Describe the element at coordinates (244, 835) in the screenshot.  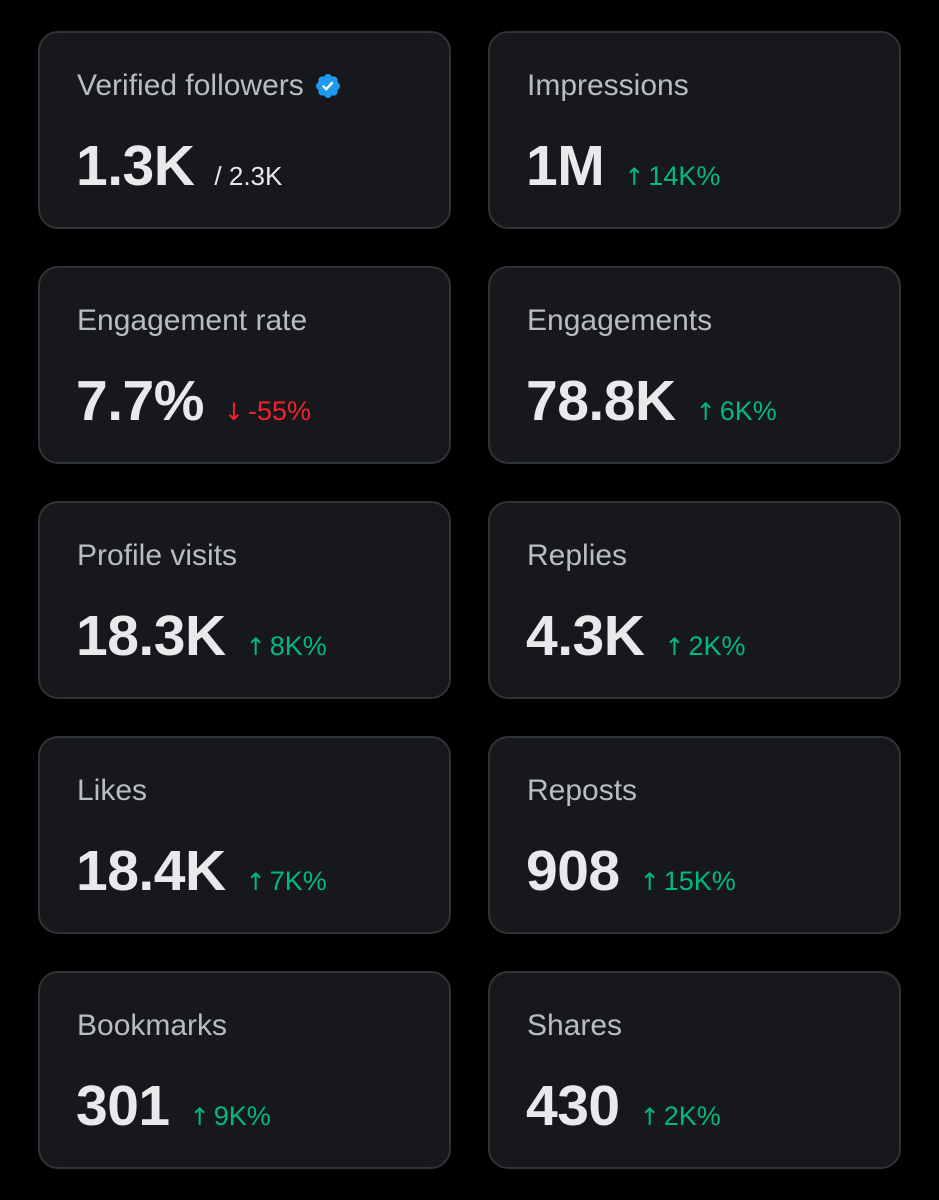
I see `metric-card-likes: Likes 18.4K ↑ 7K%` at that location.